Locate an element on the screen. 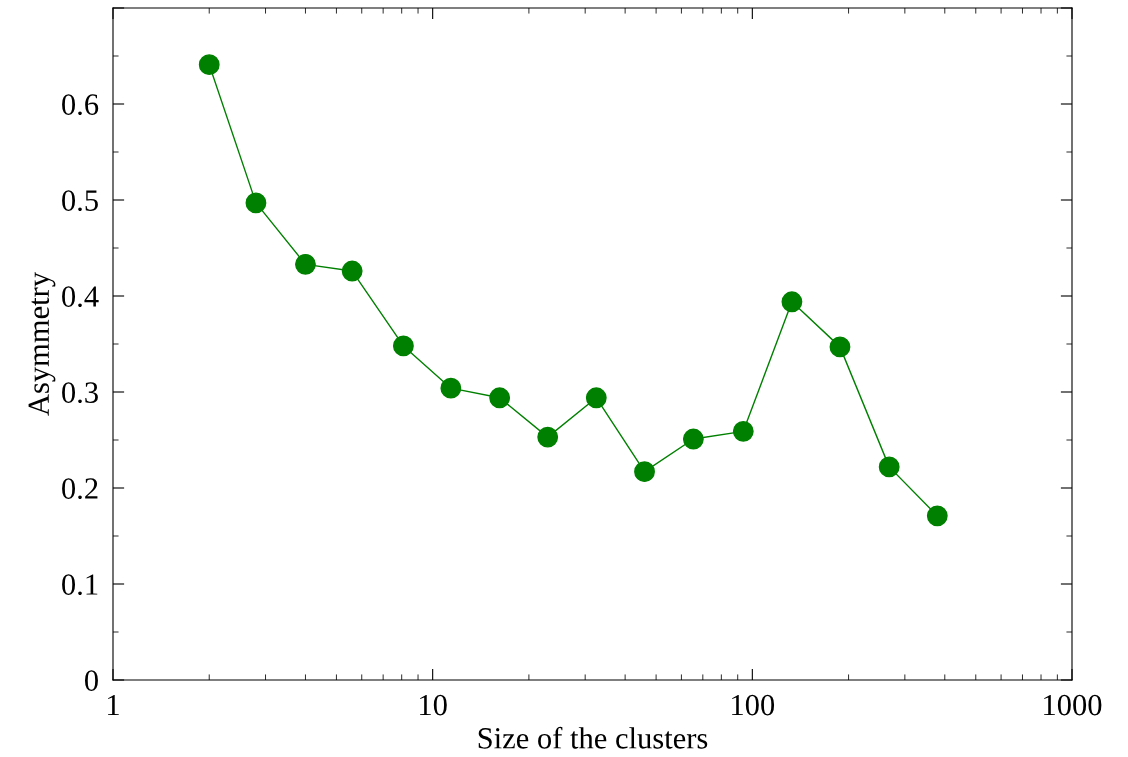  x-tick-label: 1 is located at coordinates (113, 705).